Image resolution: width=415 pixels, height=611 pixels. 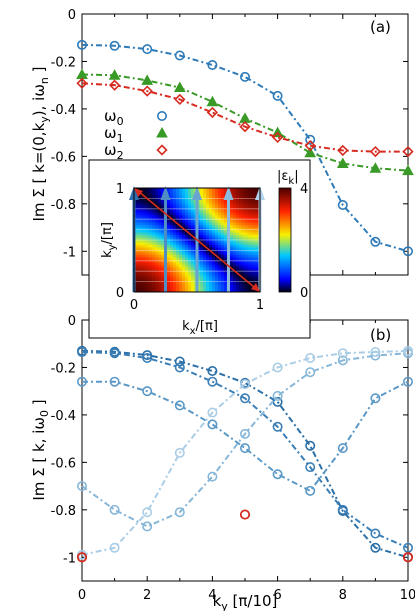 What do you see at coordinates (304, 293) in the screenshot?
I see `colorbar-min: 0` at bounding box center [304, 293].